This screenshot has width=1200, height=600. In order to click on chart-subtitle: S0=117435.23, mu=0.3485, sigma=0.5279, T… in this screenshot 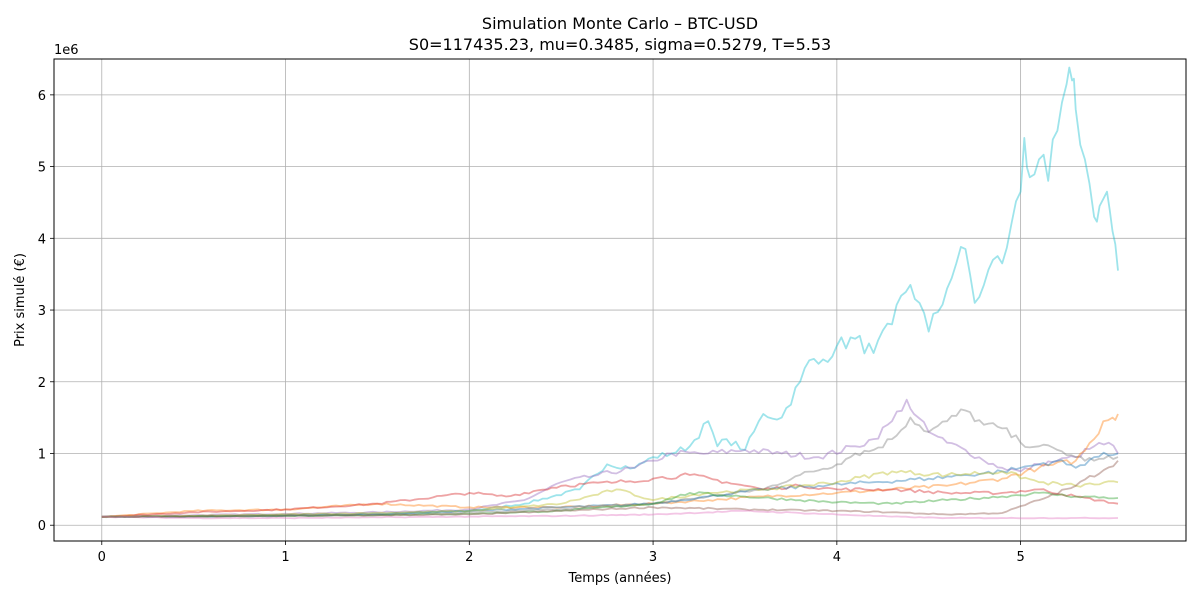, I will do `click(620, 44)`.